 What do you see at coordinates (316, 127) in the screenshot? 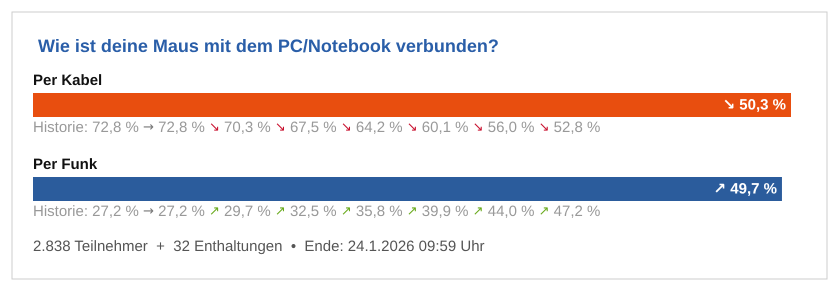
I see `text: Historie: 72,8 % → 72,8 % ↘ 70,3 % ↘ 67,5 % ↘ 64,2 % ↘ 60,1 % ↘ 56,0 % ↘ 52,8 %` at bounding box center [316, 127].